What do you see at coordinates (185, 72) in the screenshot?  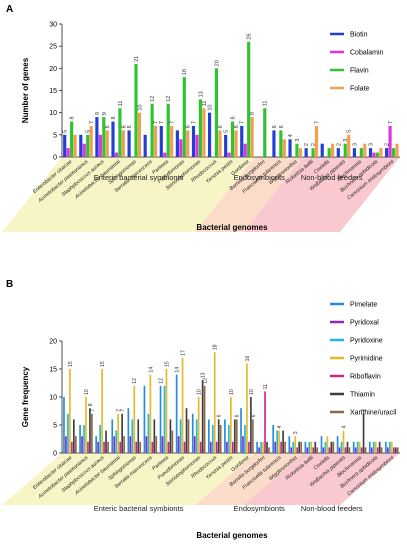 I see `data-label: 18` at bounding box center [185, 72].